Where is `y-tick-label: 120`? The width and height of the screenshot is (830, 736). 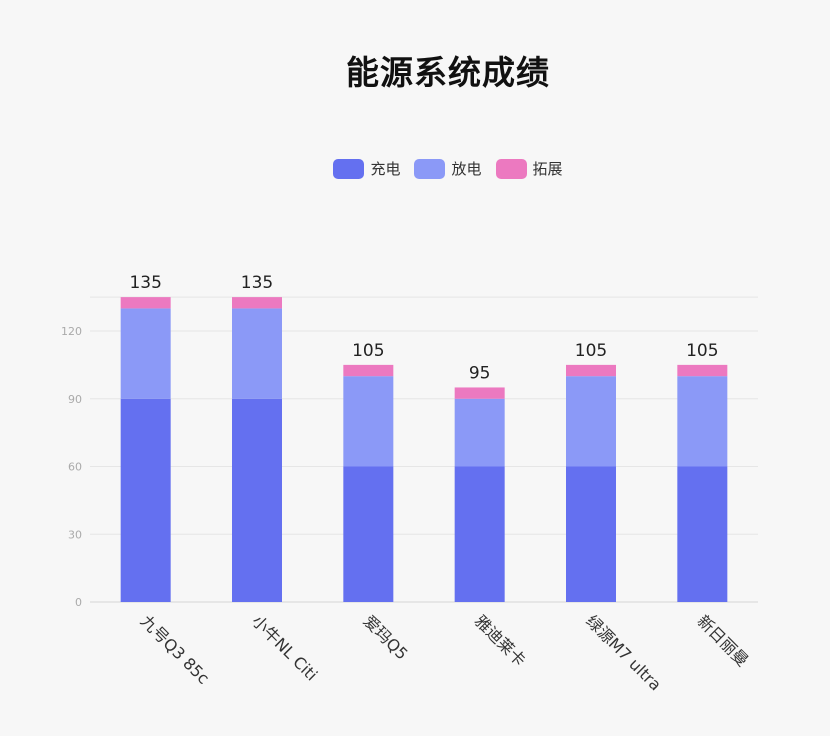 y-tick-label: 120 is located at coordinates (71, 331).